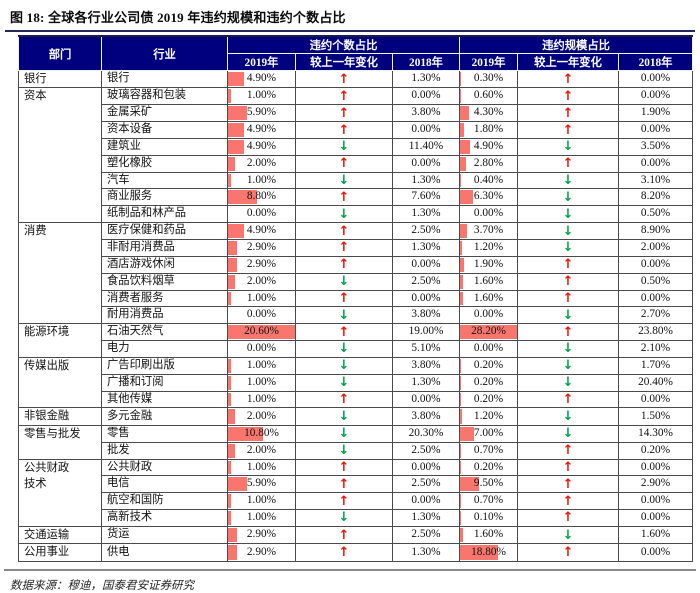 This screenshot has height=593, width=700. I want to click on scale-2019-cell: 0.30%, so click(489, 79).